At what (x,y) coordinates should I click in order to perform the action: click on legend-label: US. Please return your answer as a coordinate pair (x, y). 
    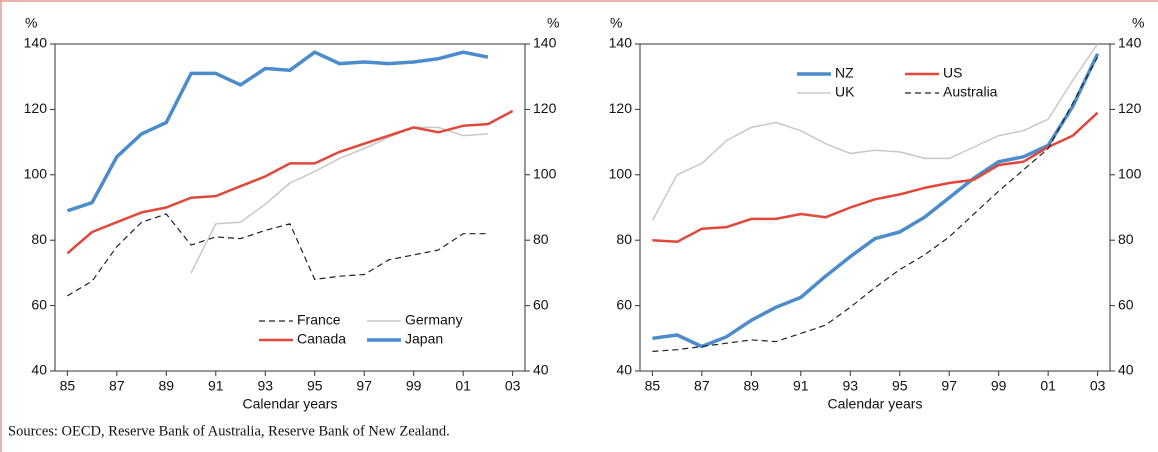
    Looking at the image, I should click on (952, 73).